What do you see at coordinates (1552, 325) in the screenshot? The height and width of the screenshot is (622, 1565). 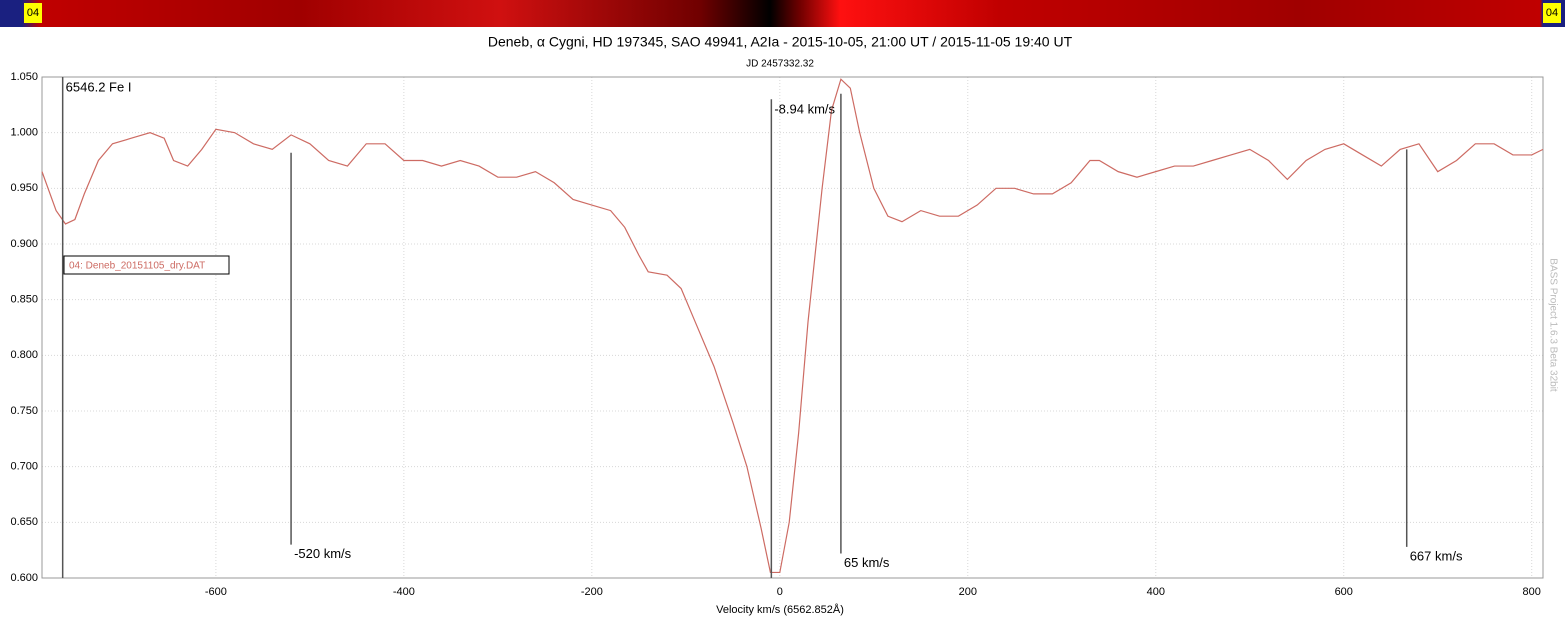 I see `watermark: BASS Project 1.6.3 Beta 32bit` at bounding box center [1552, 325].